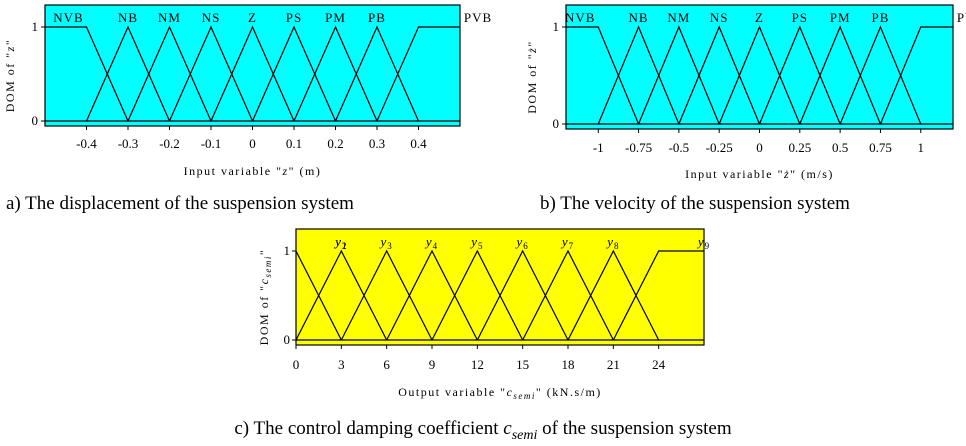 The width and height of the screenshot is (966, 446). Describe the element at coordinates (500, 393) in the screenshot. I see `x-axis-label: Output variable "csemi" (kN.s/m)` at that location.